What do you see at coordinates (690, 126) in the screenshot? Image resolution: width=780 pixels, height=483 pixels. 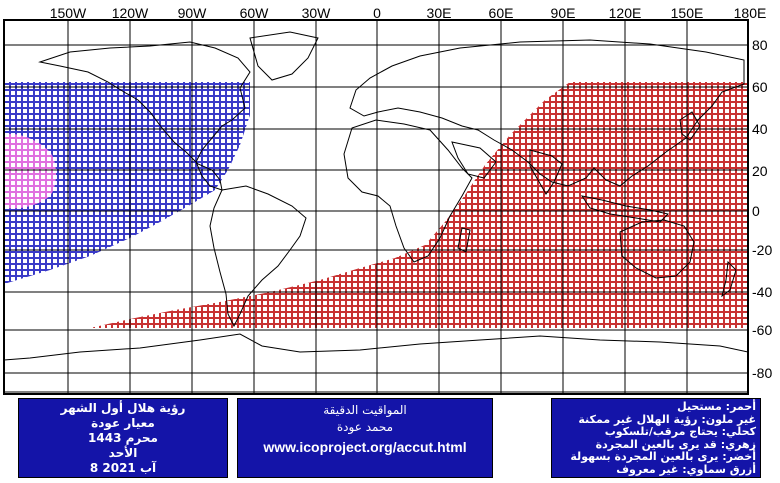 I see `japan` at bounding box center [690, 126].